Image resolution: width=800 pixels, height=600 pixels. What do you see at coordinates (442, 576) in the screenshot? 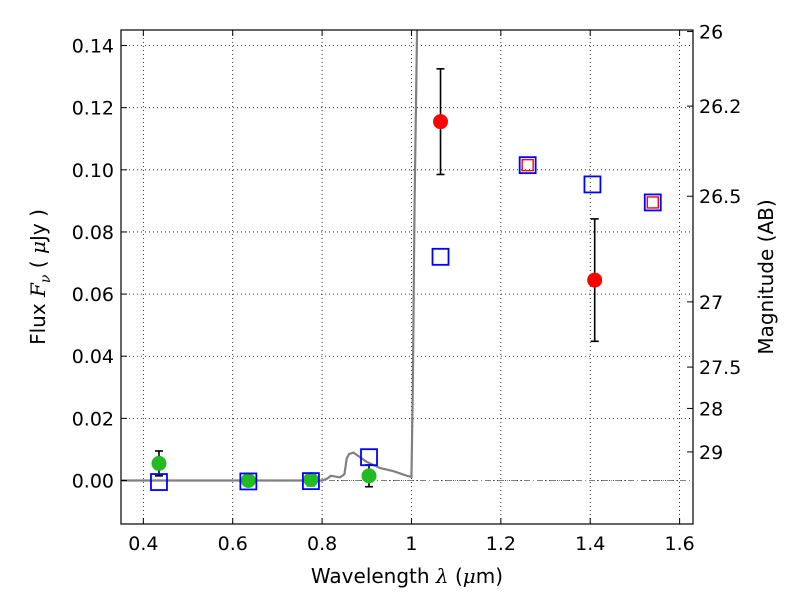
I see `x-label-symbol: λ` at bounding box center [442, 576].